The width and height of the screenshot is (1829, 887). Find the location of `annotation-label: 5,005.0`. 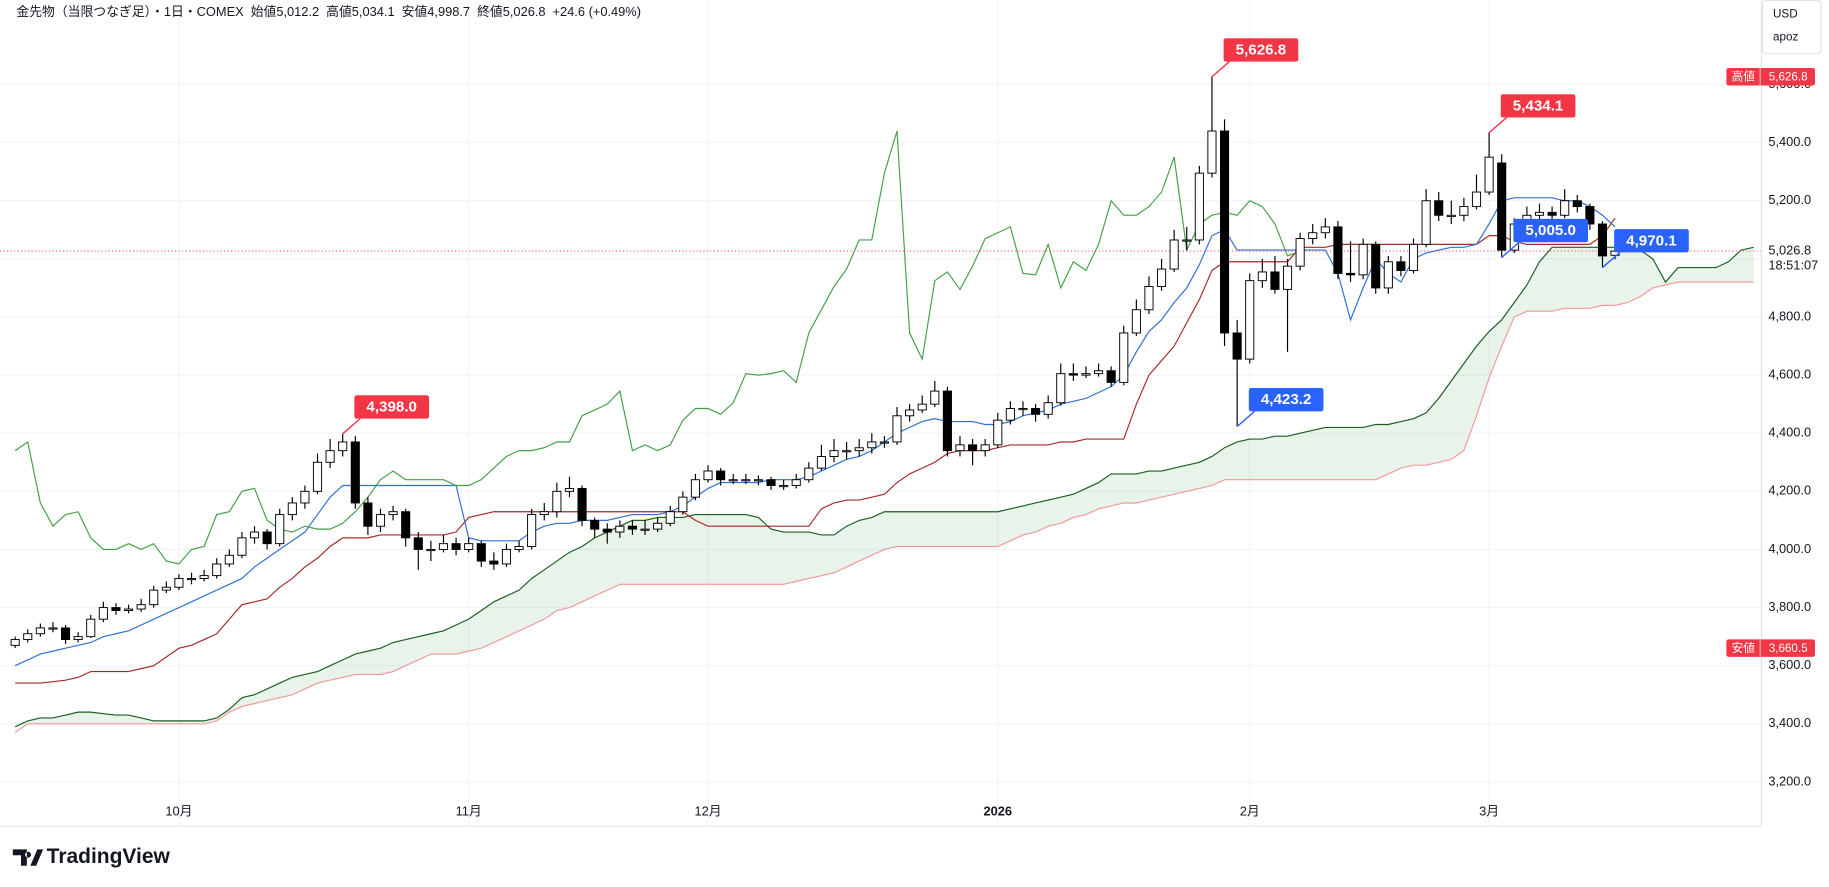

annotation-label: 5,005.0 is located at coordinates (1550, 230).